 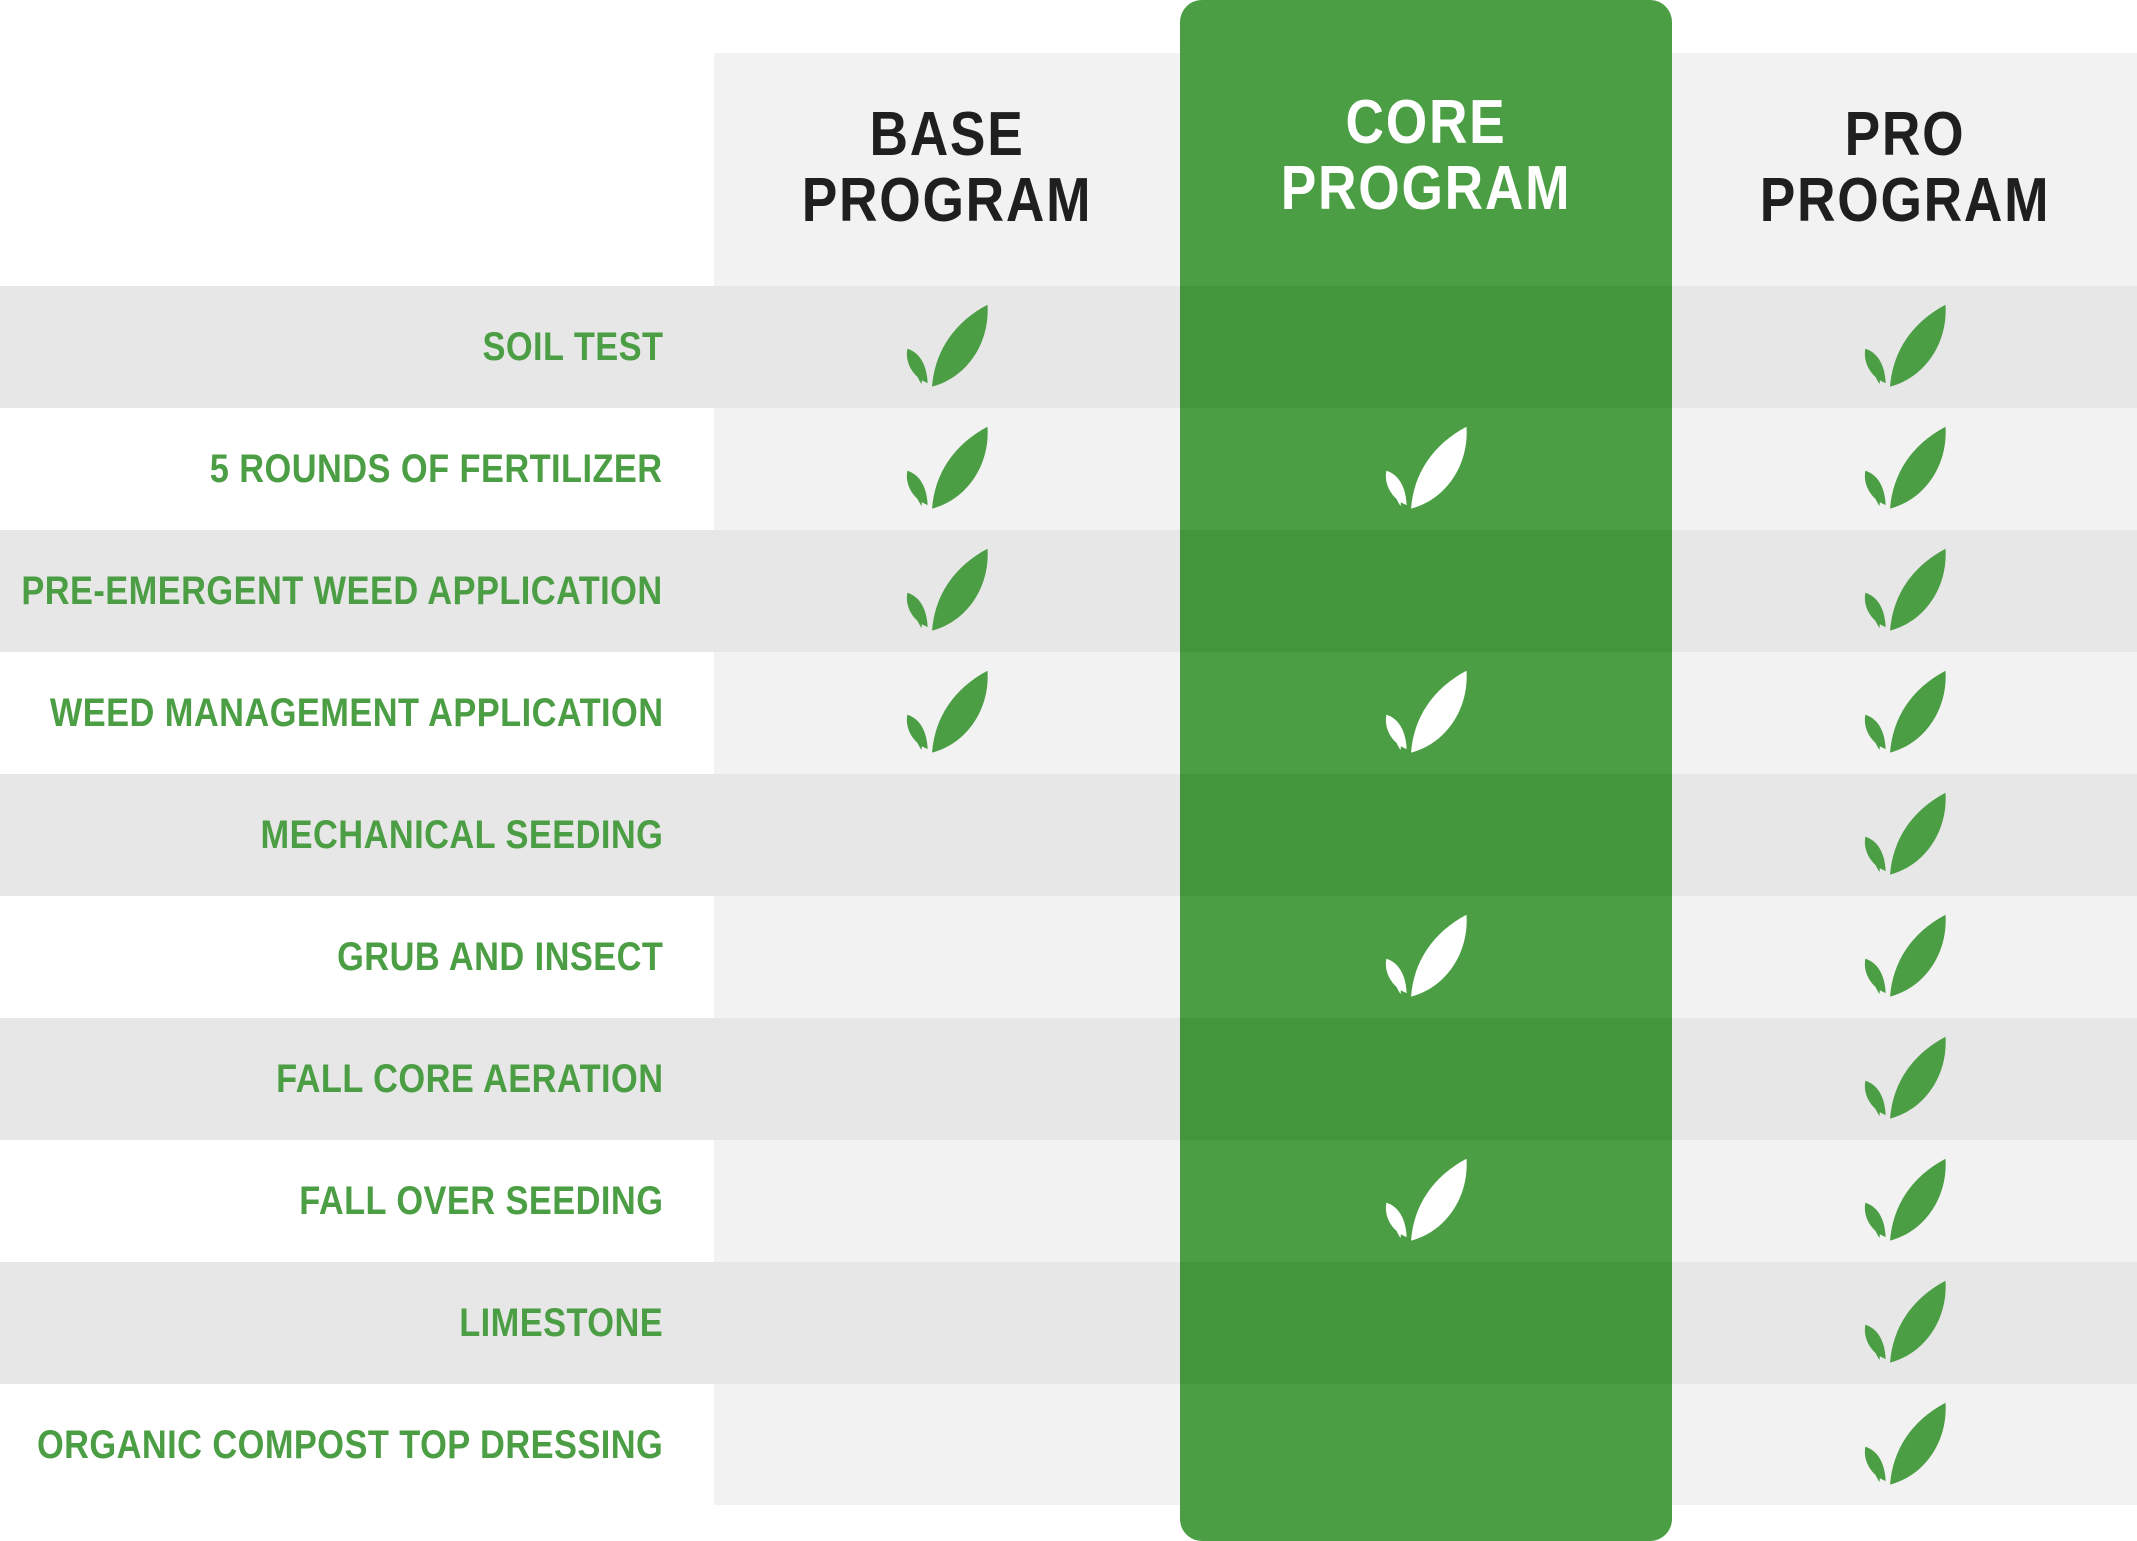 I want to click on table-row: MECHANICAL SEEDING, so click(x=1068, y=835).